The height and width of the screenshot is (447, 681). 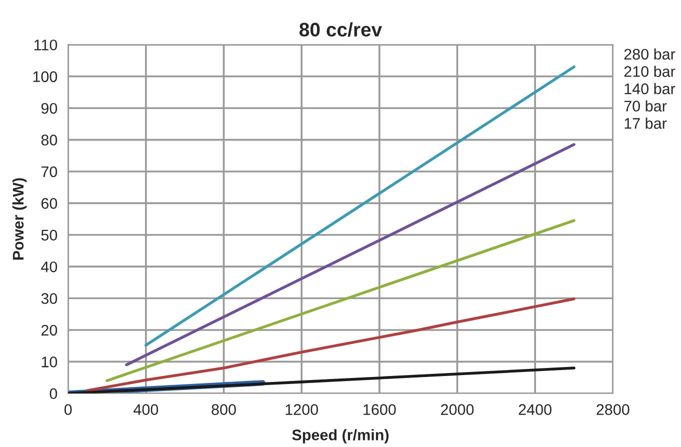 What do you see at coordinates (645, 123) in the screenshot?
I see `text: 17 bar` at bounding box center [645, 123].